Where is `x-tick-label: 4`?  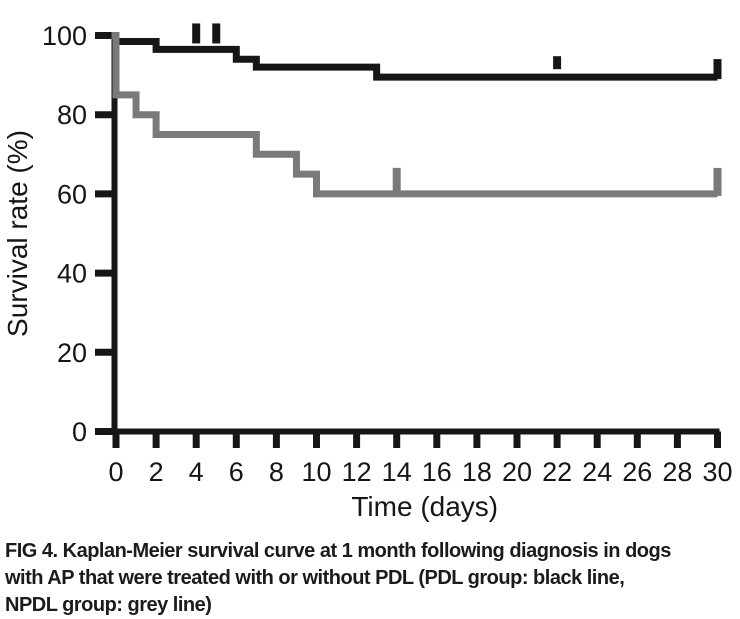
x-tick-label: 4 is located at coordinates (196, 472).